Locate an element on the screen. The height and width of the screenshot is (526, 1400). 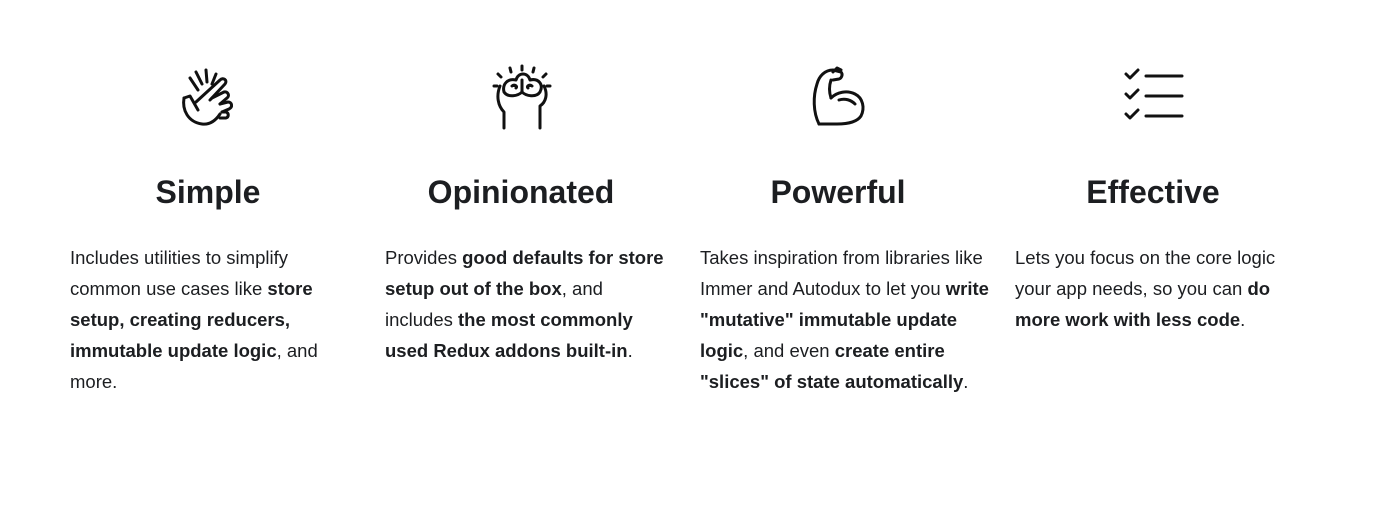
description-text: , and more. is located at coordinates (194, 366).